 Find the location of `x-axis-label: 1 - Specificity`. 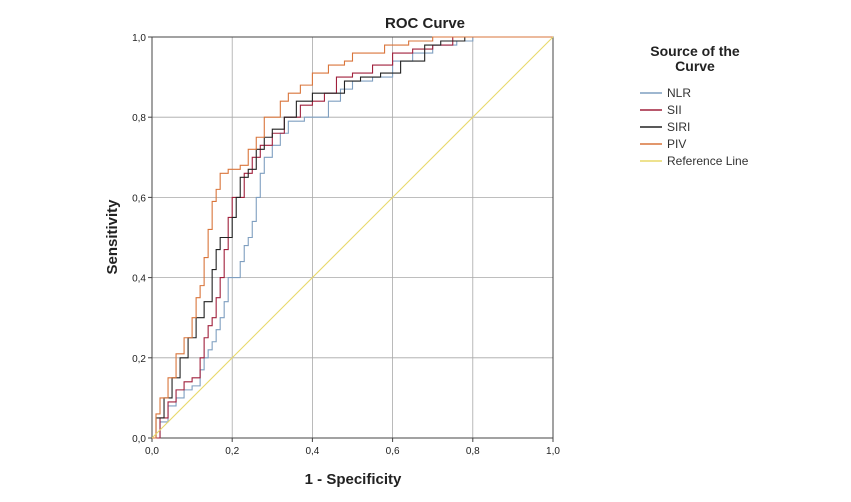

x-axis-label: 1 - Specificity is located at coordinates (353, 479).